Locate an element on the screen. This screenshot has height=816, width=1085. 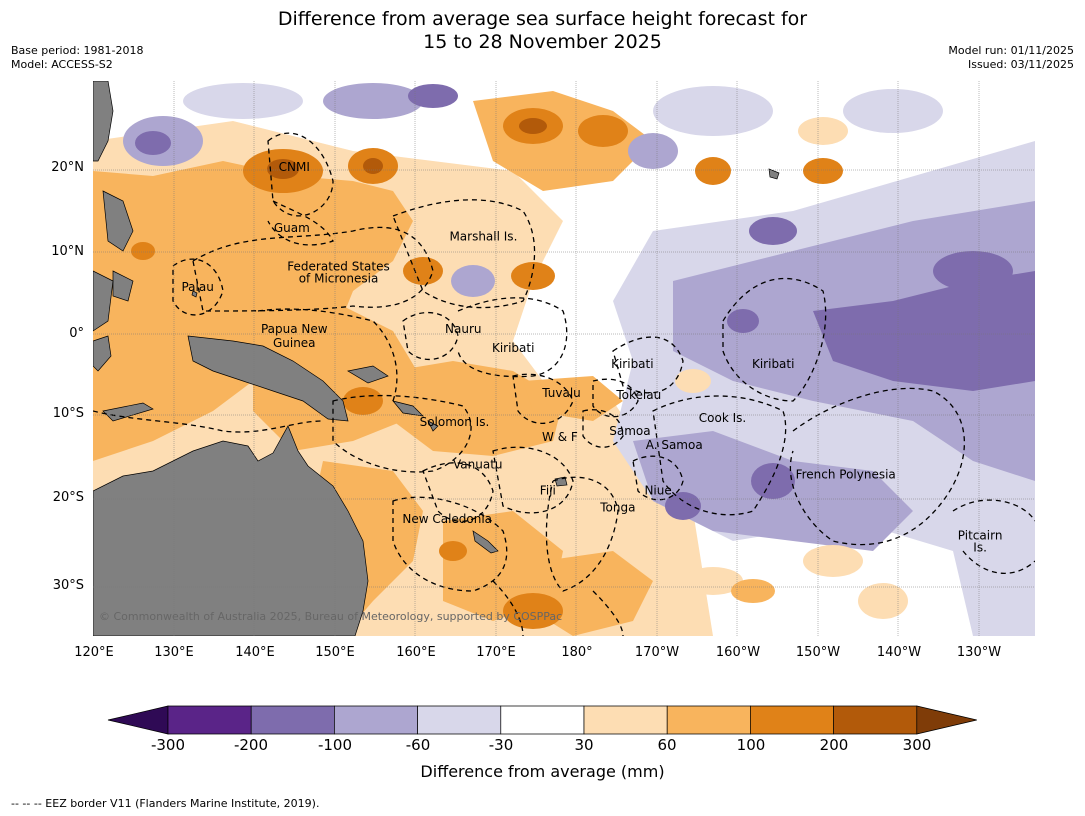
place-label: Tokelau is located at coordinates (638, 395).